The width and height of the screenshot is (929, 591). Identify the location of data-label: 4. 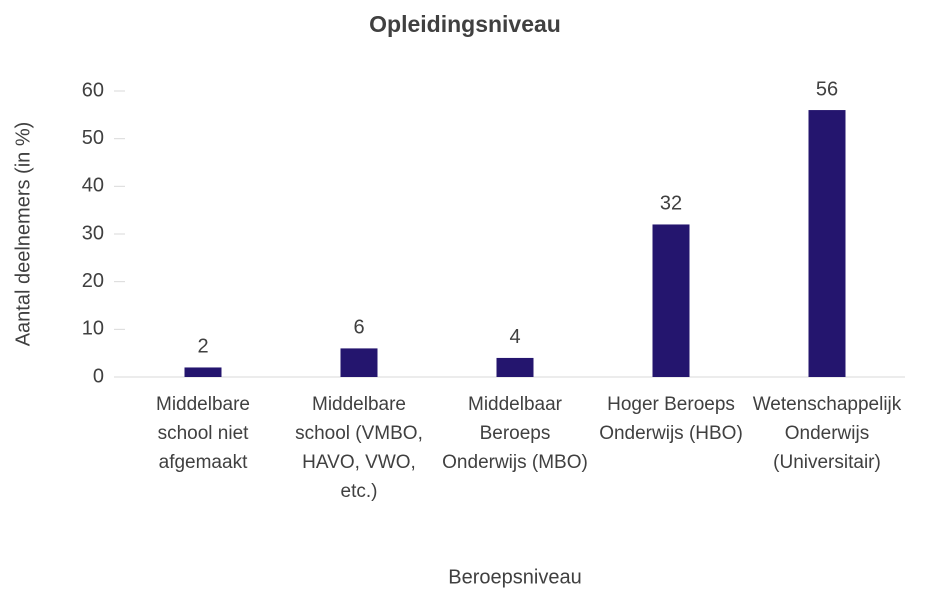
(514, 337).